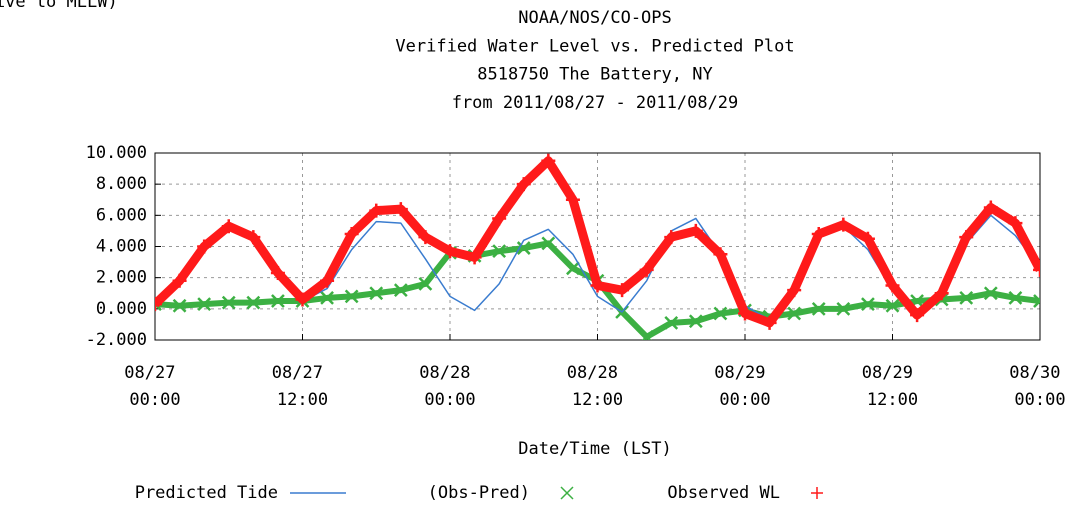 This screenshot has height=527, width=1073. What do you see at coordinates (121, 309) in the screenshot?
I see `y-tick-label: 0.000` at bounding box center [121, 309].